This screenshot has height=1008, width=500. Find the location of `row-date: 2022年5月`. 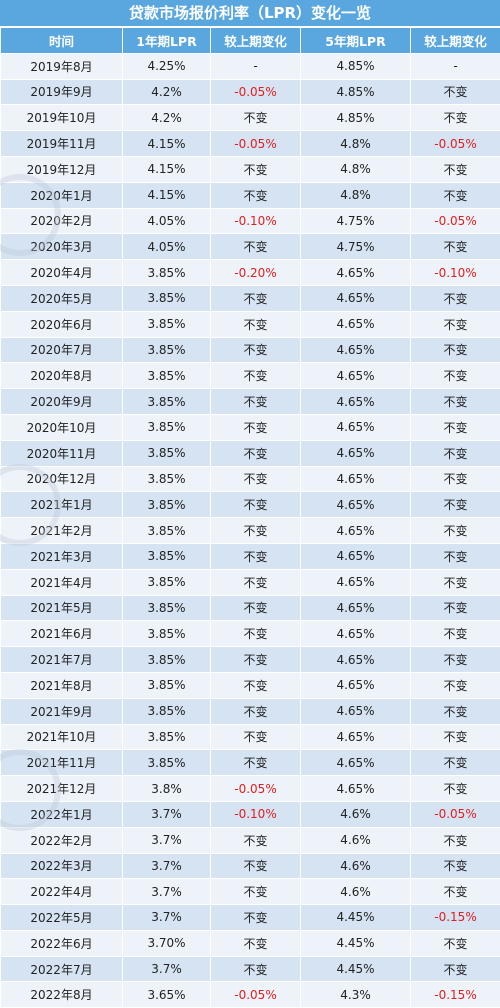

row-date: 2022年5月 is located at coordinates (62, 918).